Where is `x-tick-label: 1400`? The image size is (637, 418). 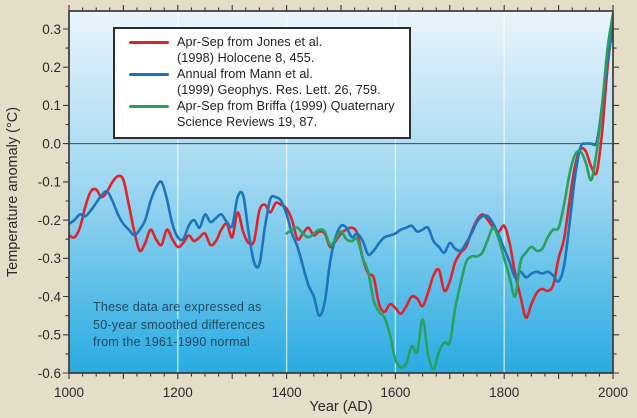
x-tick-label: 1400 is located at coordinates (287, 392).